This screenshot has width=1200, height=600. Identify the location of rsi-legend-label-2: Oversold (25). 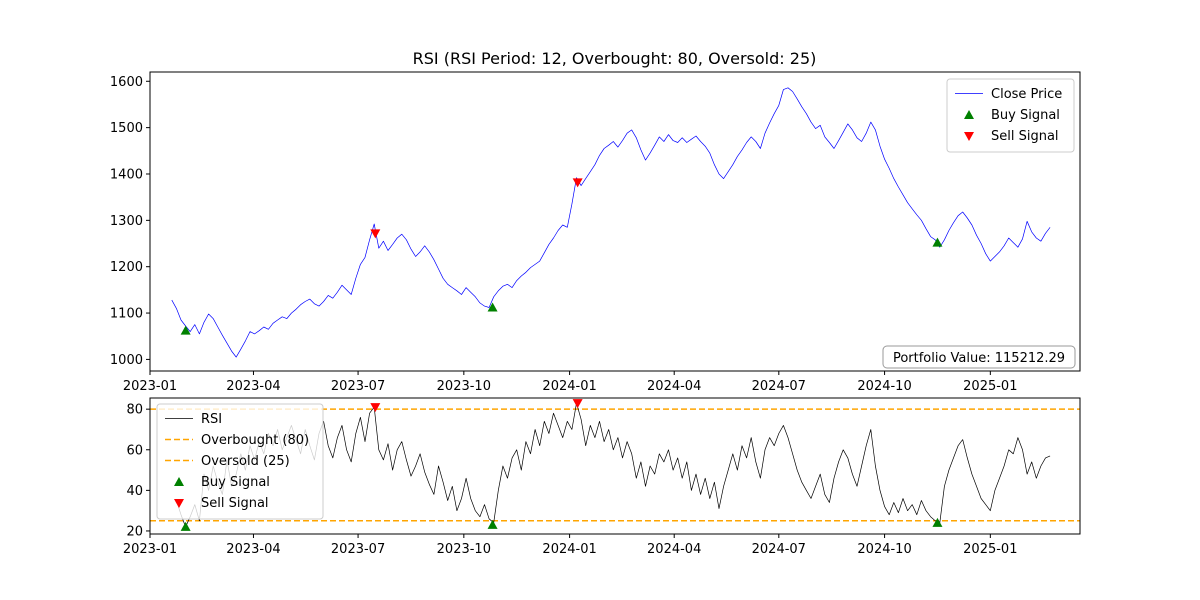
(245, 461).